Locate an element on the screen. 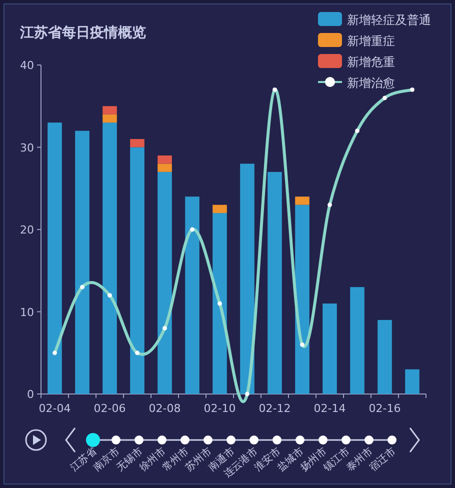  timeline: 江苏省 南京市 无锡市 徐州市 常州市 苏州市 南通市 连云港市 淮安市 盐城市 扬州市 镇江市 泰州市 宿迁市 is located at coordinates (222, 454).